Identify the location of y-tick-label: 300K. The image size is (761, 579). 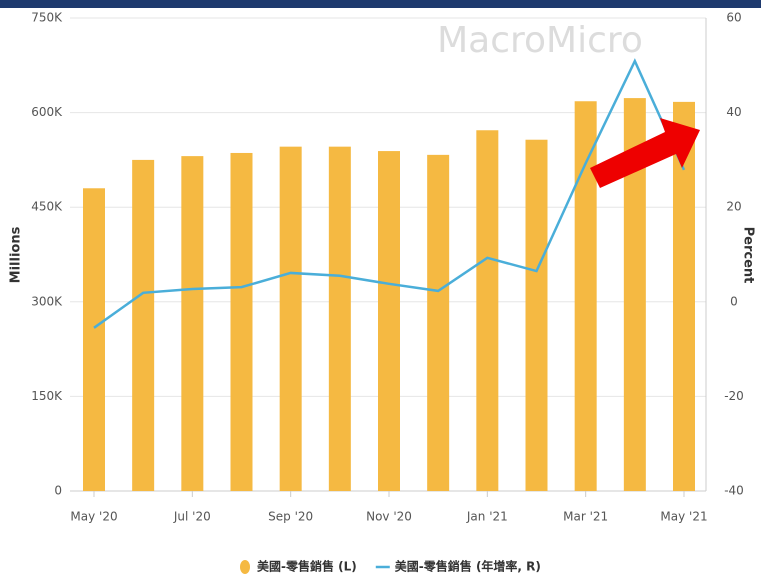
(47, 301).